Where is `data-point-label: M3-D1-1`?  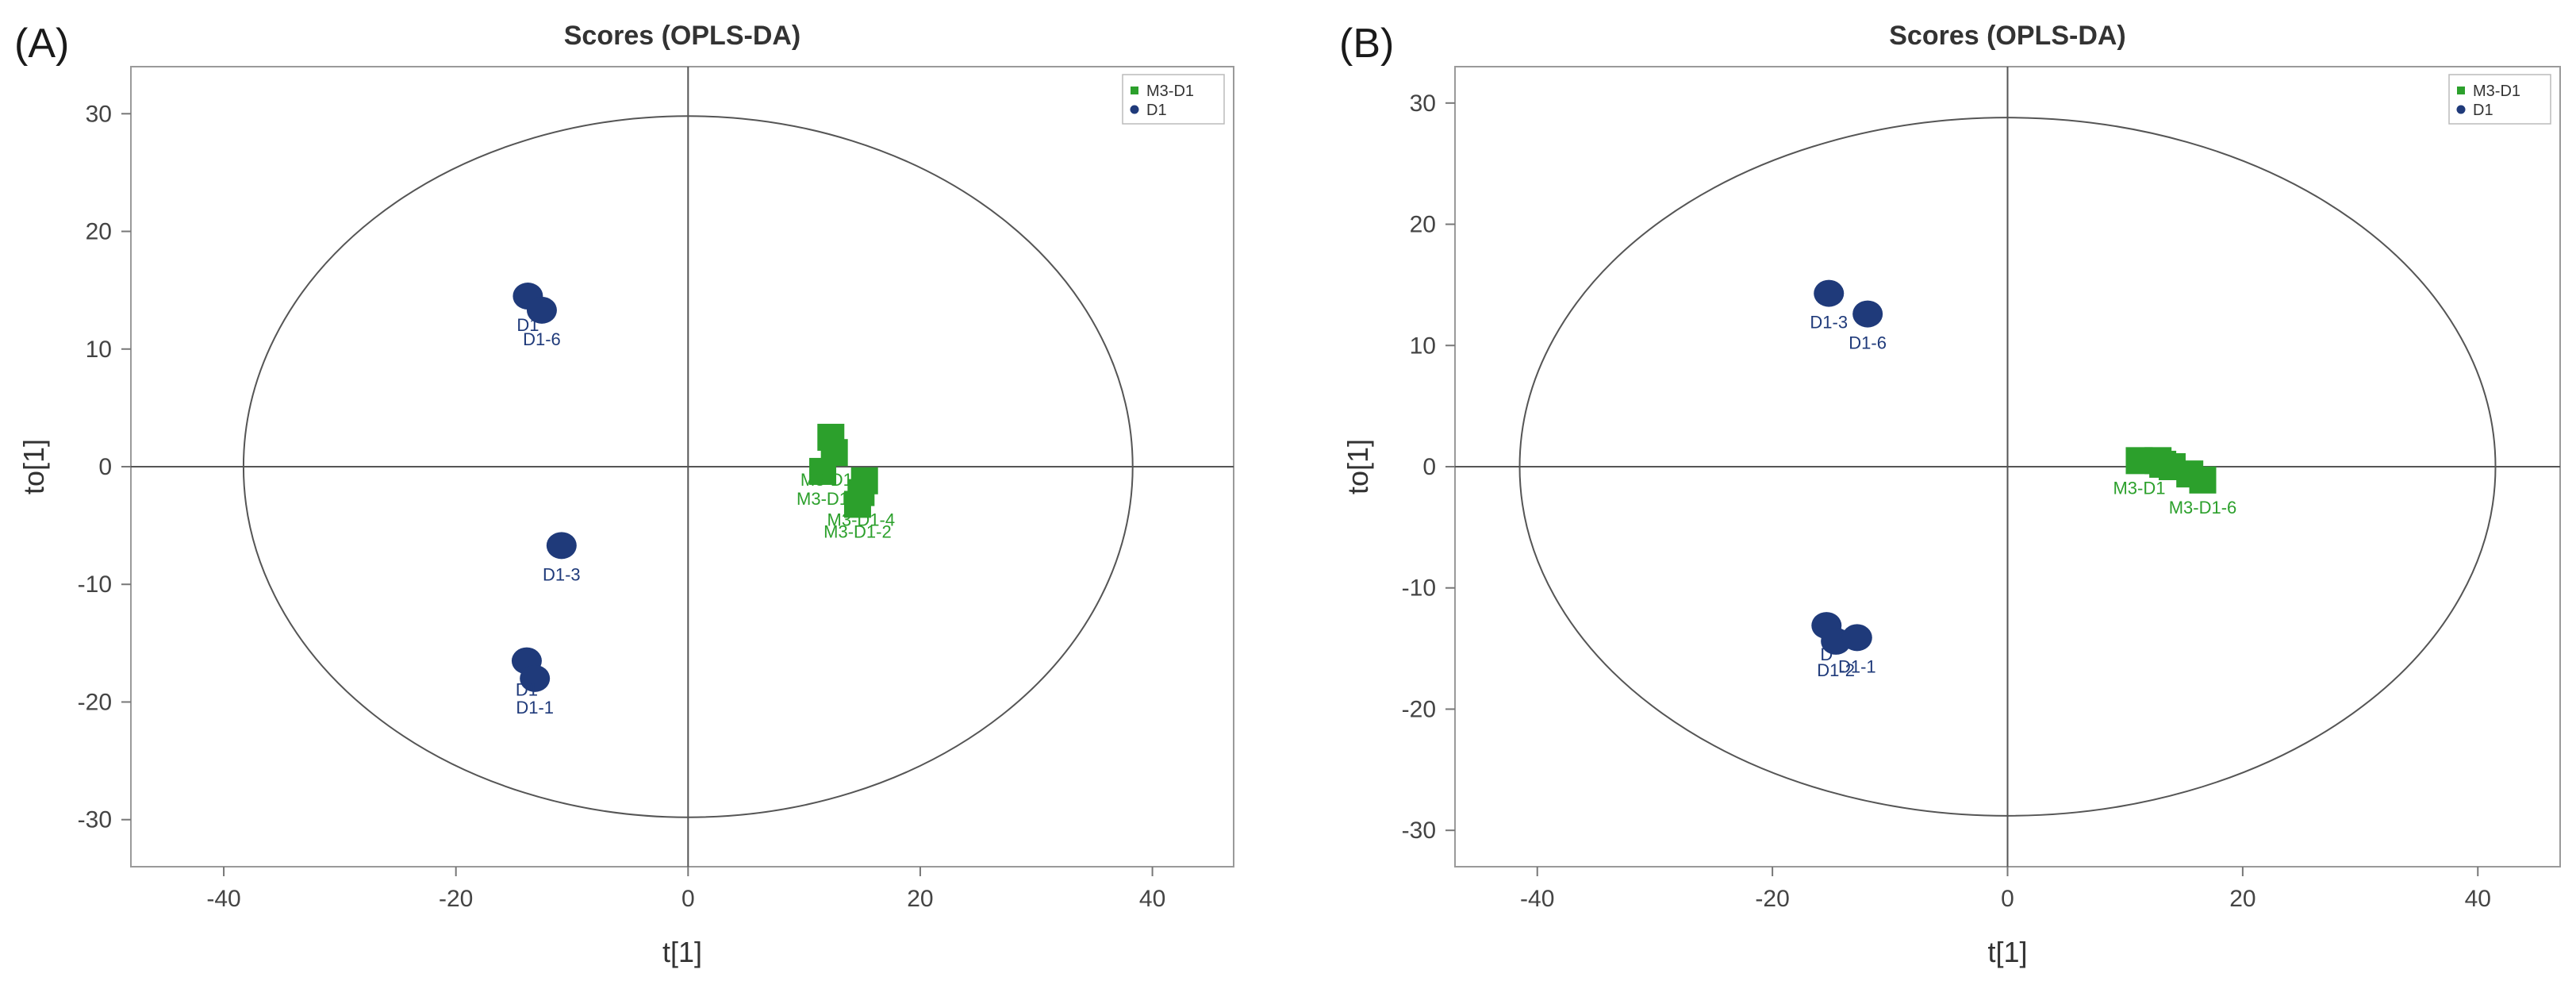
data-point-label: M3-D1-1 is located at coordinates (834, 480).